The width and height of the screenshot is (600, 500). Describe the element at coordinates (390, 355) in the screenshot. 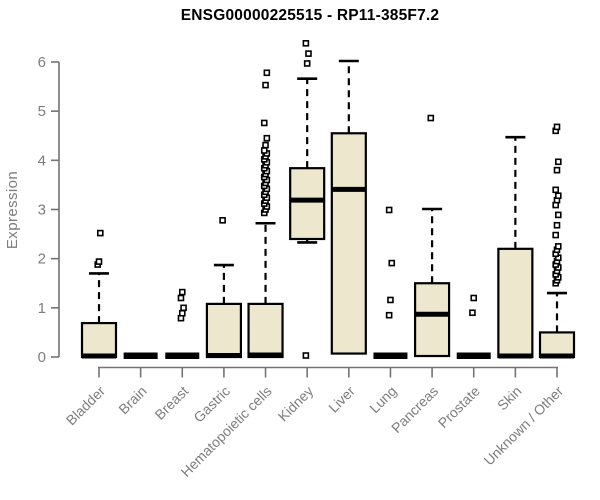

I see `collapsed-box-lung` at that location.